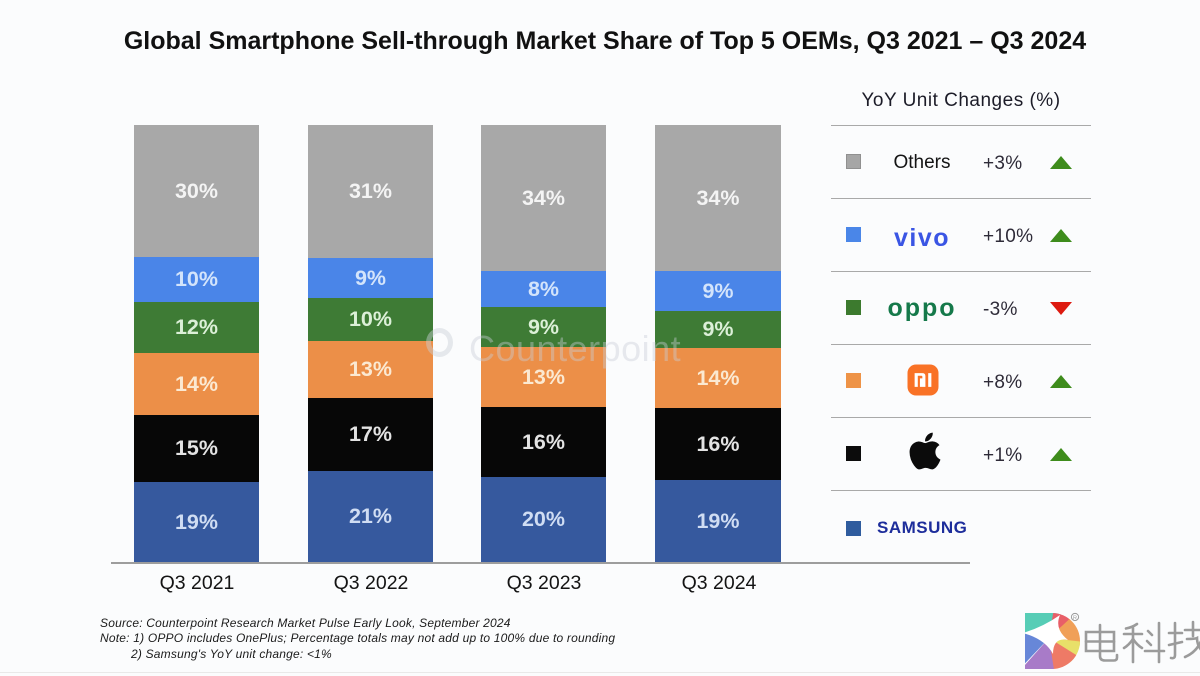 Image resolution: width=1200 pixels, height=676 pixels. I want to click on svg-text: R, so click(1075, 618).